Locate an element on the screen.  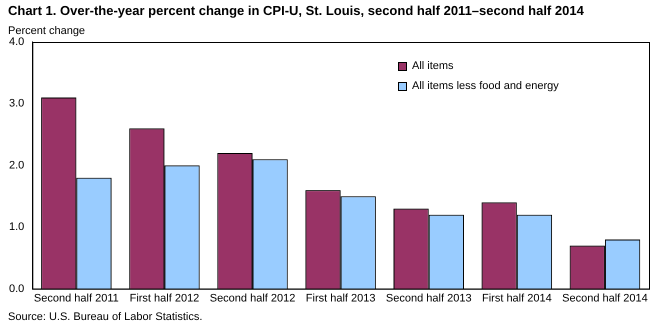
chart-title: Chart 1. Over-the-year percent change in CPI-U, St. Louis, second half 2011–second half 2014 is located at coordinates (296, 10).